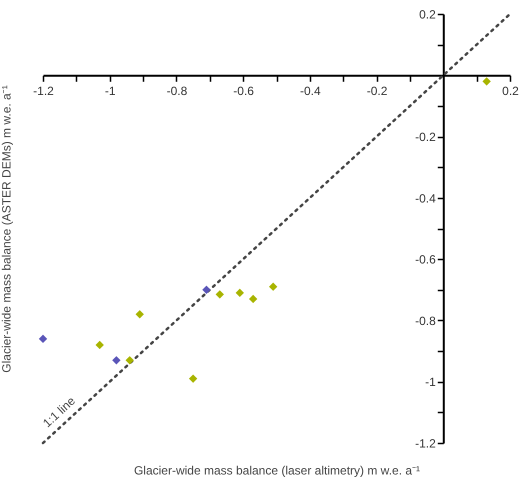 Image resolution: width=522 pixels, height=489 pixels. Describe the element at coordinates (7, 229) in the screenshot. I see `y-axis-title: Glacier-wide mass balance (ASTER DEMs) m w.e. a⁻¹` at that location.